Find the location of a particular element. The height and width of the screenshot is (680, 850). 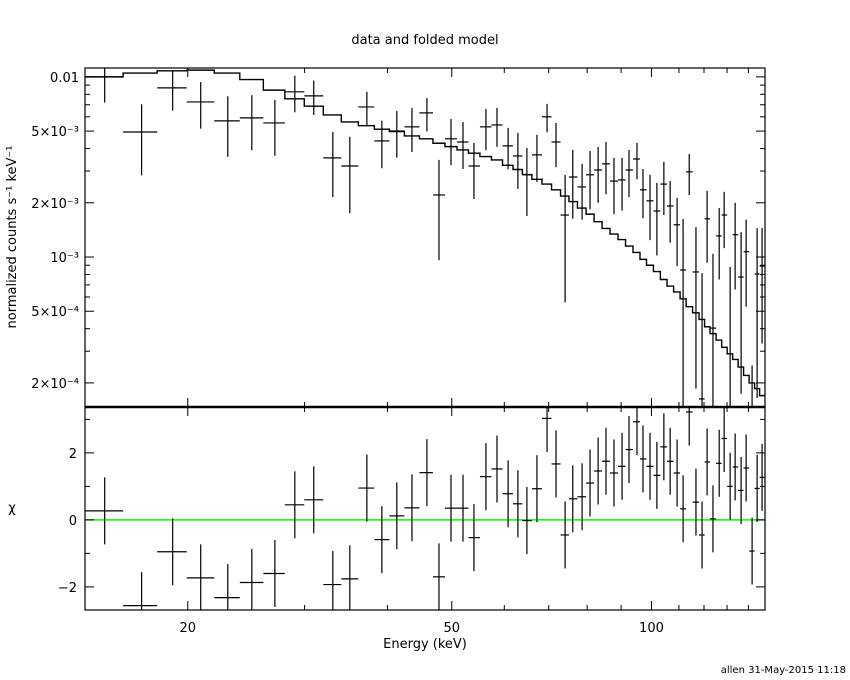

chi-tick-label: 0 is located at coordinates (73, 521).